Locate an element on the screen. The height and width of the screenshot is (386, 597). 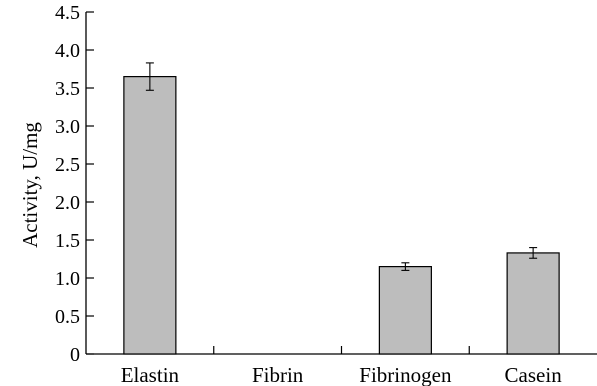
error-bar-casein is located at coordinates (533, 253).